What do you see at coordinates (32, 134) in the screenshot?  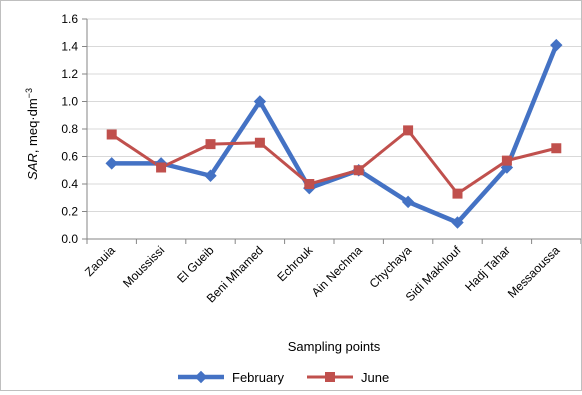 I see `y-axis-label: SAR, meq·dm−3` at bounding box center [32, 134].